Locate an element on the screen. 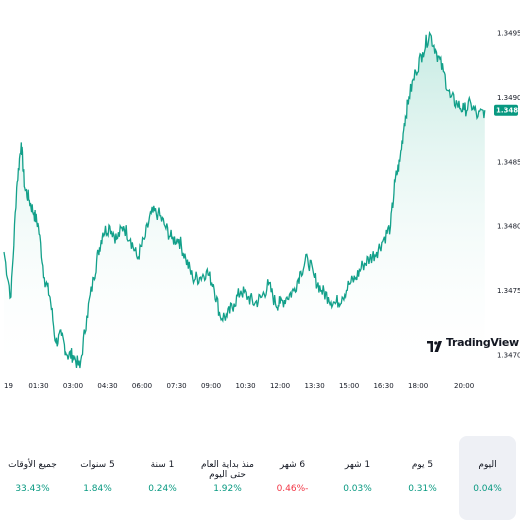 Image resolution: width=520 pixels, height=520 pixels. time-tick-label: 01:30 is located at coordinates (38, 386).